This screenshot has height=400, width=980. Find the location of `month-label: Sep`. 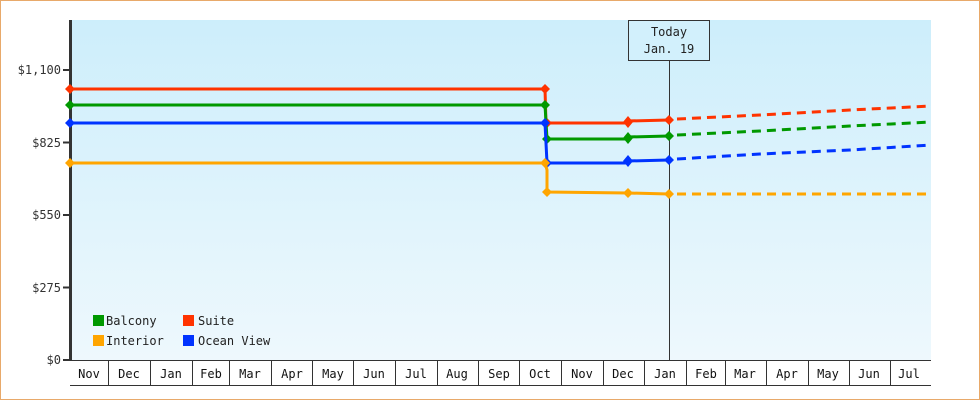

month-label: Sep is located at coordinates (499, 374).